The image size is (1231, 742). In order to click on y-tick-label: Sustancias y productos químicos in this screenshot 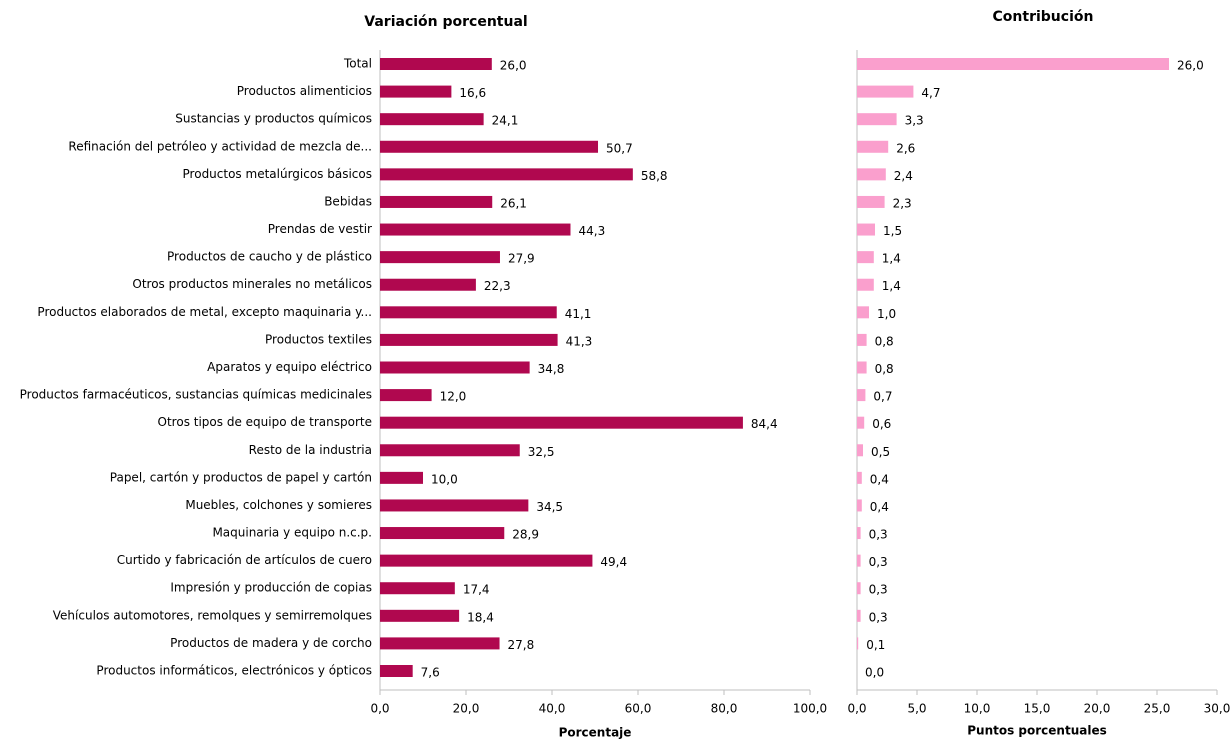, I will do `click(273, 119)`.